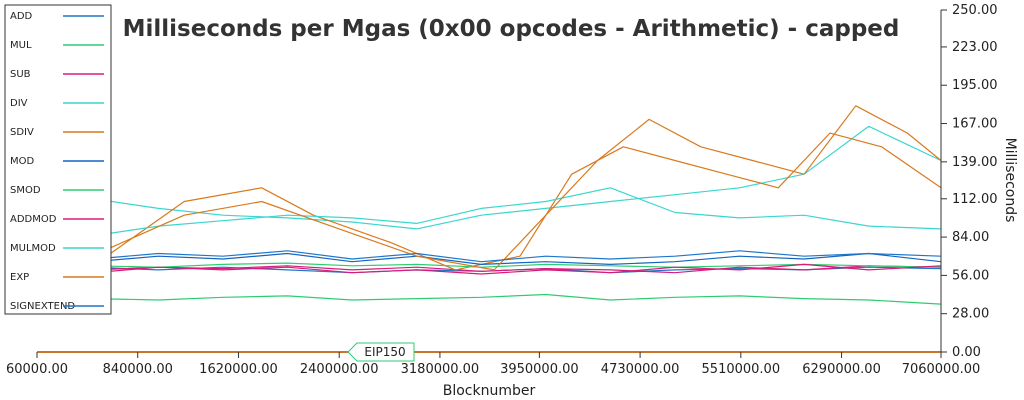 The image size is (1024, 400). Describe the element at coordinates (19, 103) in the screenshot. I see `legend-label: DIV` at that location.